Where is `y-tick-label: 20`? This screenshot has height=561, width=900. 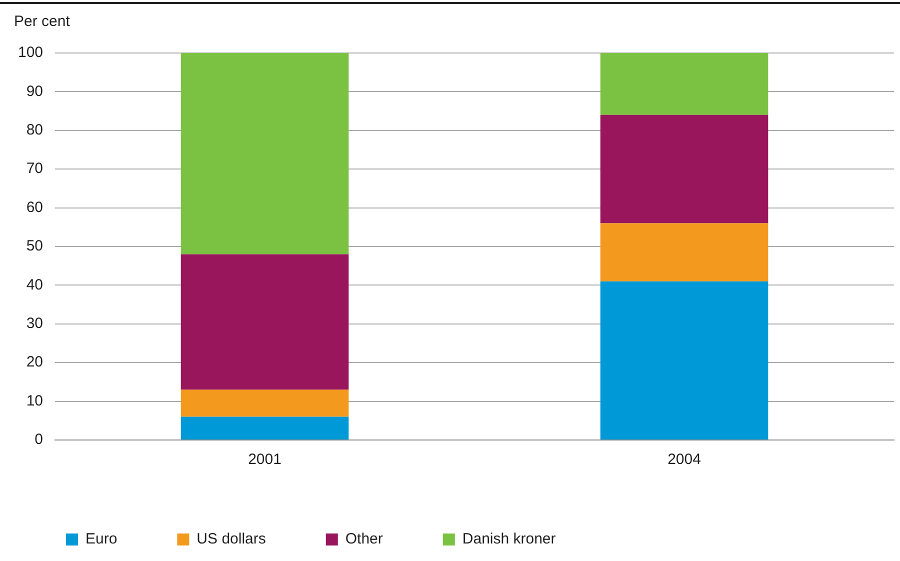 y-tick-label: 20 is located at coordinates (35, 362).